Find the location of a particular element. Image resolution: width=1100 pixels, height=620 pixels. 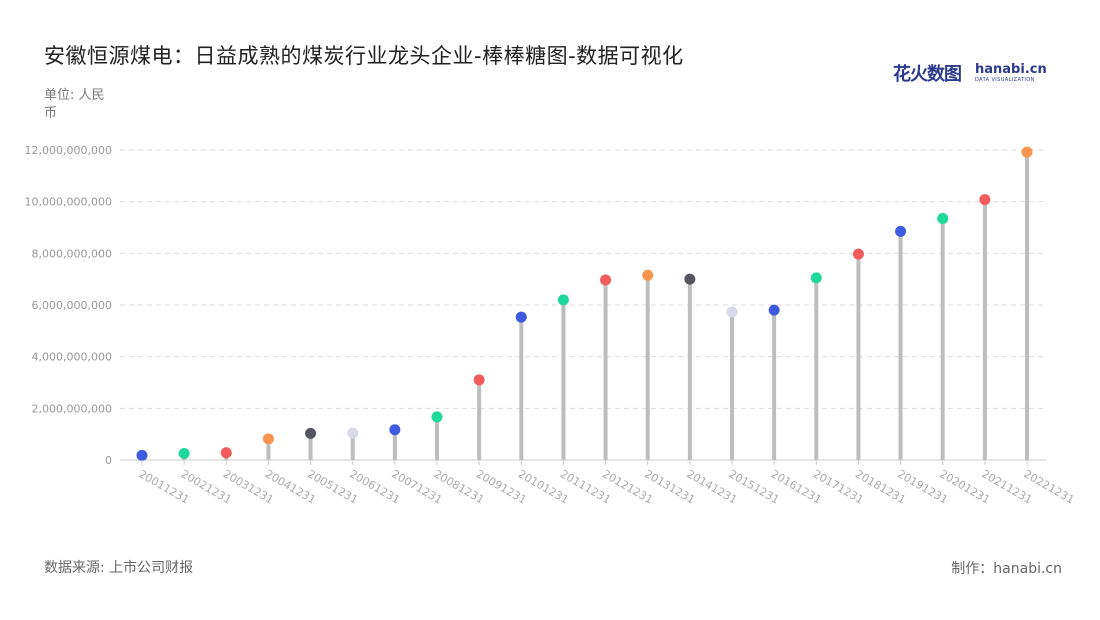

y-tick-label: 0 is located at coordinates (108, 460).